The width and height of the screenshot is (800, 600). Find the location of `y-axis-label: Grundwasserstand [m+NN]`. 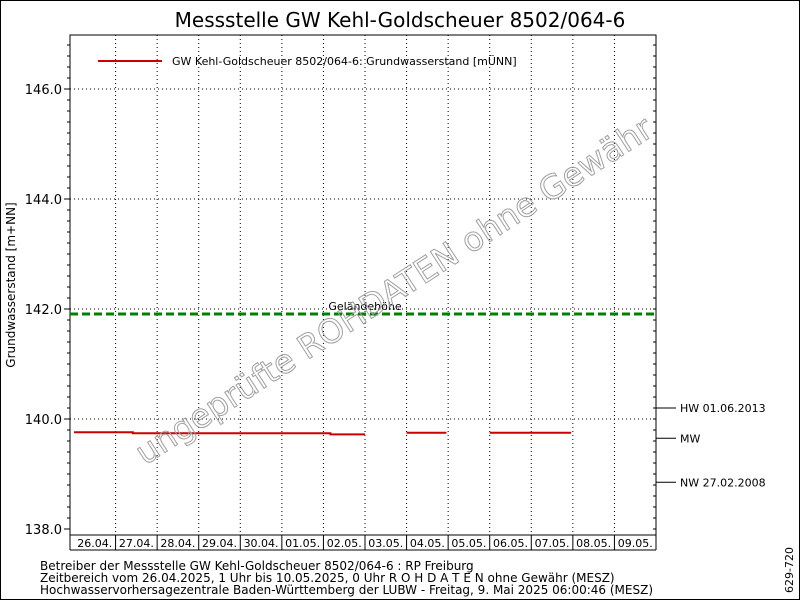

y-axis-label: Grundwasserstand [m+NN] is located at coordinates (11, 284).